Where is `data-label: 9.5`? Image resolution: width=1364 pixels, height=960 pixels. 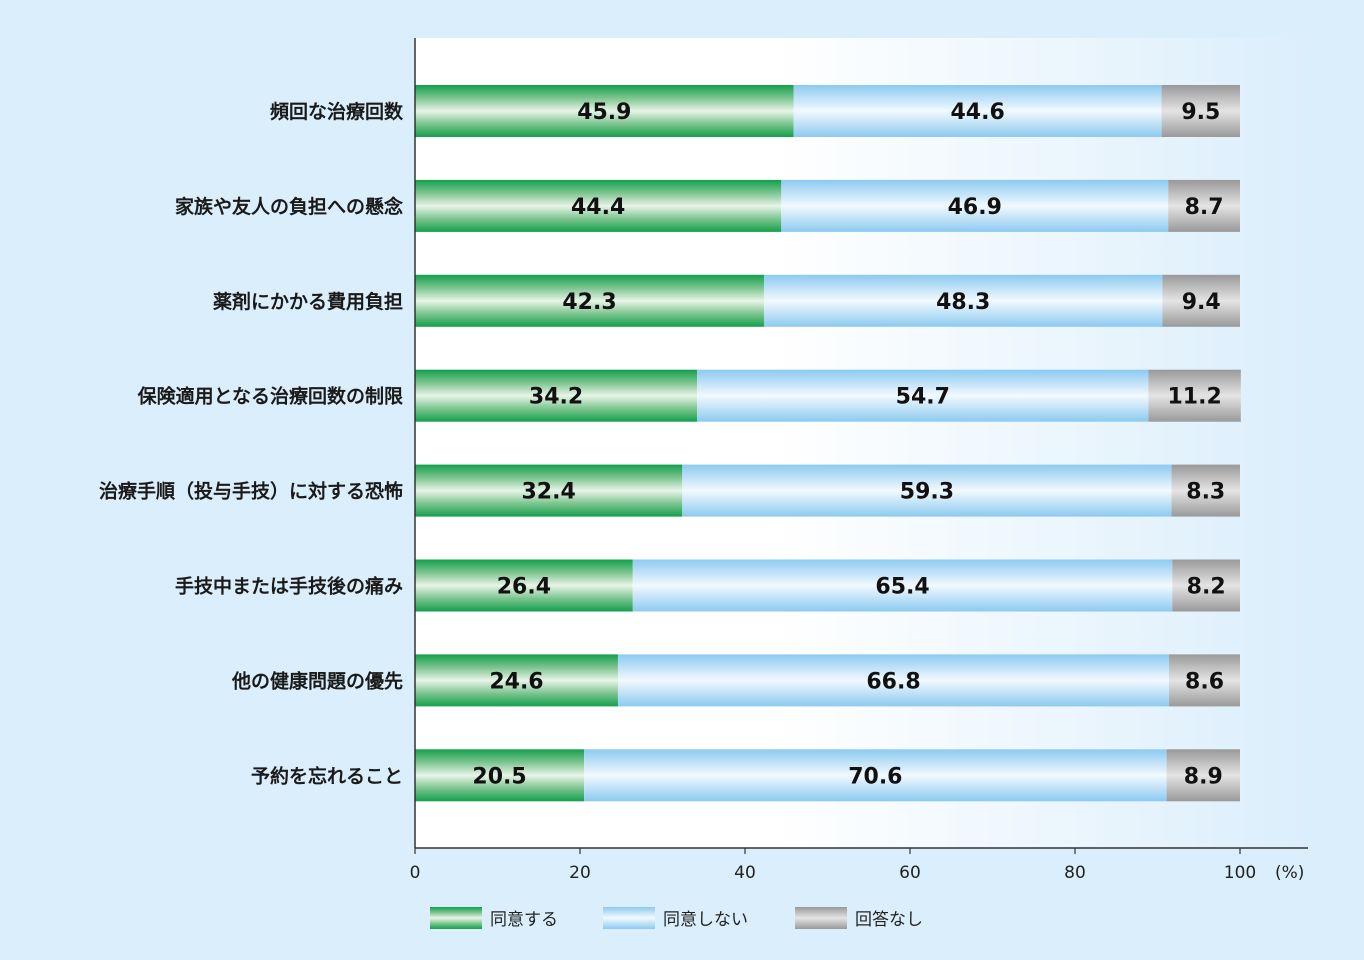 data-label: 9.5 is located at coordinates (1200, 112).